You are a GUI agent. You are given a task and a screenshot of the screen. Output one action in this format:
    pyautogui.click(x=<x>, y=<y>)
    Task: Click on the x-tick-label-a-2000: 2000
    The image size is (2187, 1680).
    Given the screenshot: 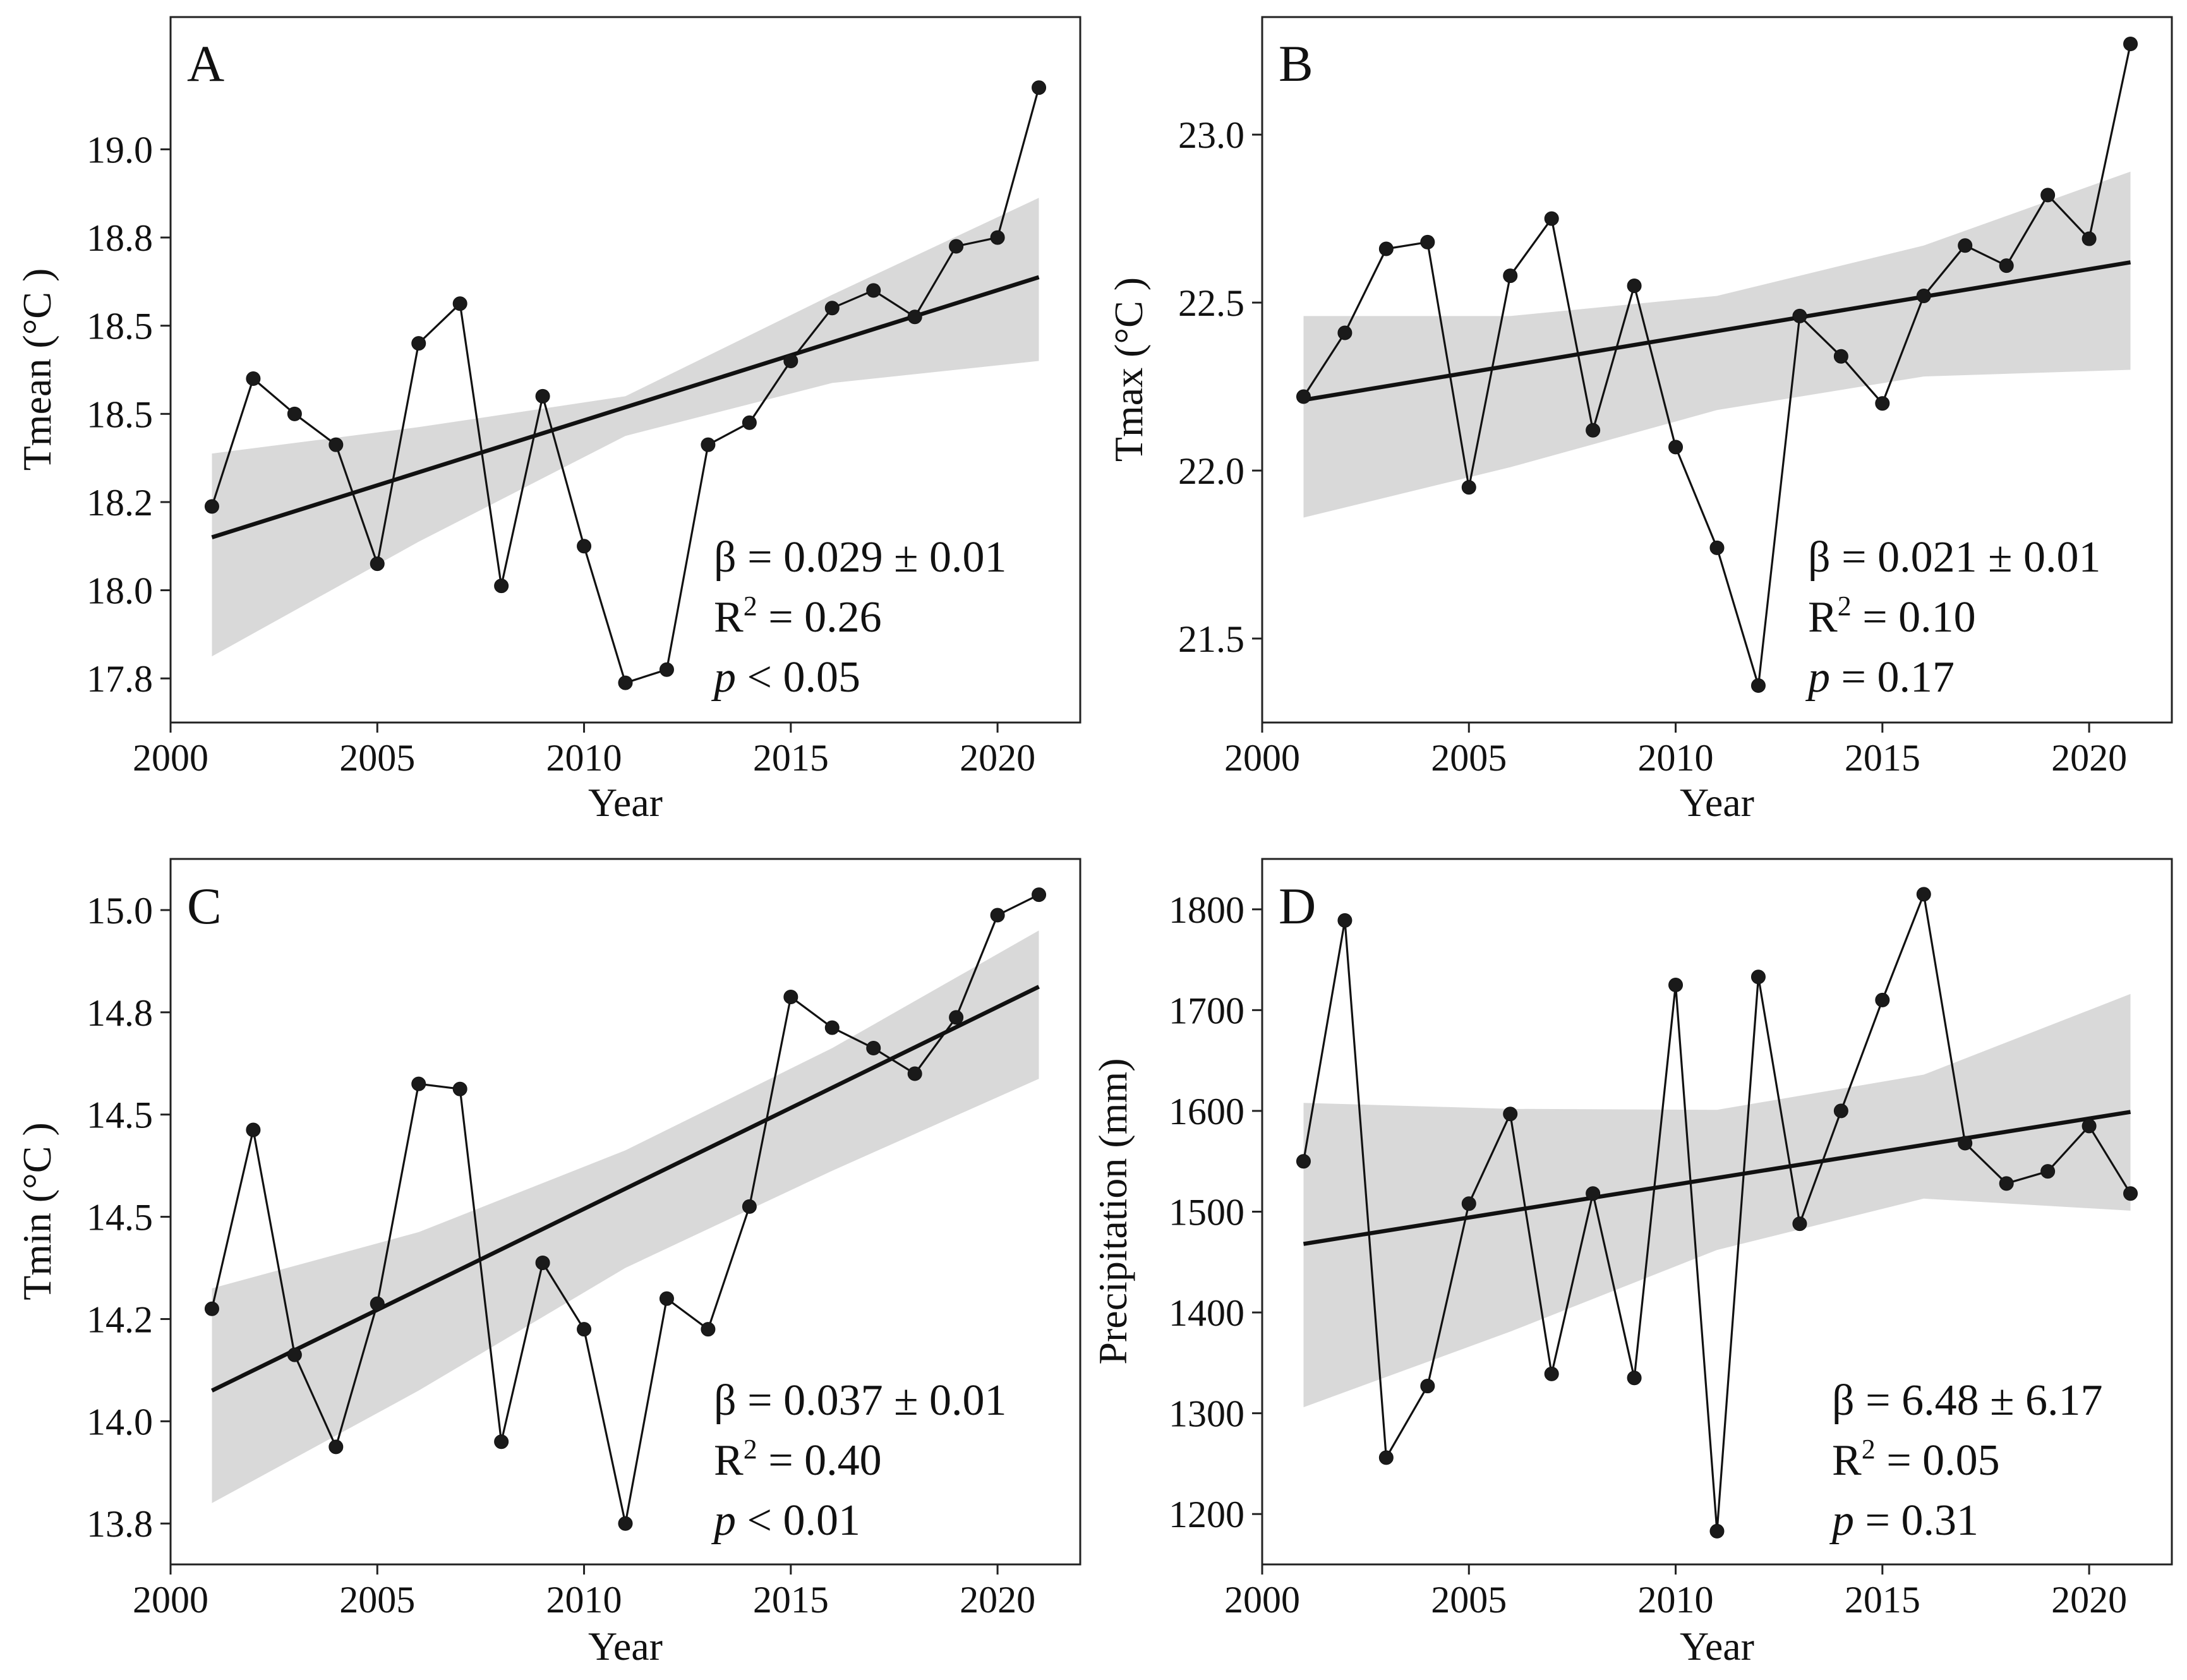 What is the action you would take?
    pyautogui.click(x=170, y=758)
    